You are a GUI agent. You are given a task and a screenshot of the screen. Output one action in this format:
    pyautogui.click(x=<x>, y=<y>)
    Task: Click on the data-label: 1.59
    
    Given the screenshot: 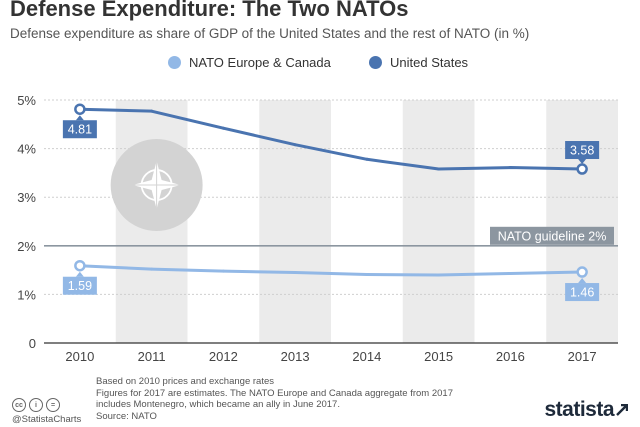 What is the action you would take?
    pyautogui.click(x=80, y=286)
    